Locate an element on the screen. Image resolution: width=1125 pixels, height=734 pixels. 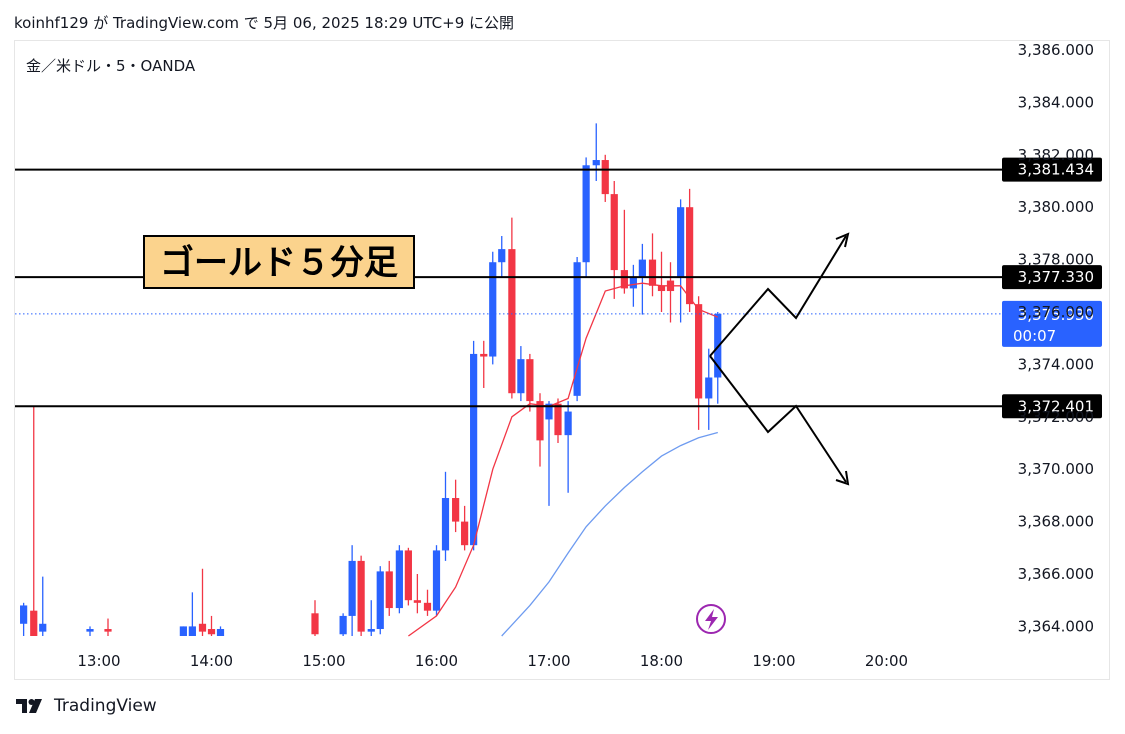
x-tick-label: 17:00 is located at coordinates (548, 661).